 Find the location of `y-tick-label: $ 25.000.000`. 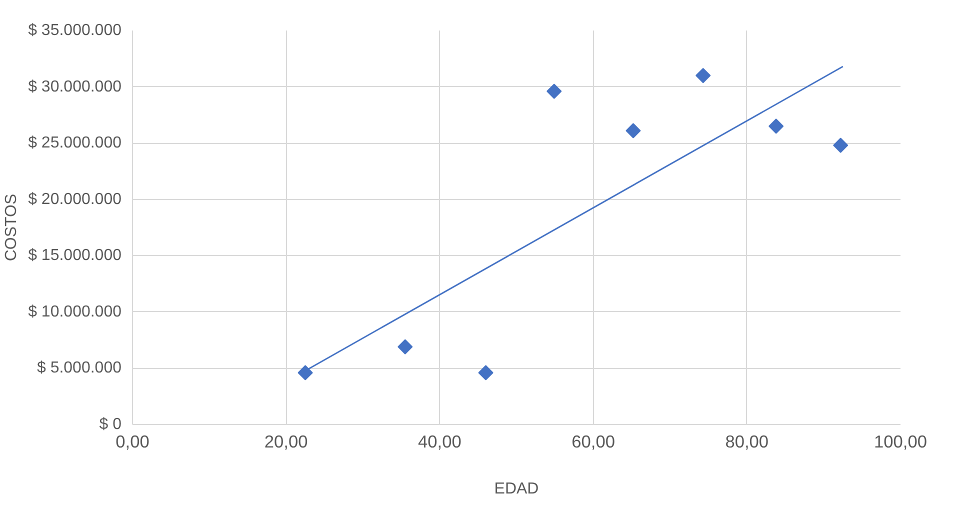

y-tick-label: $ 25.000.000 is located at coordinates (75, 143).